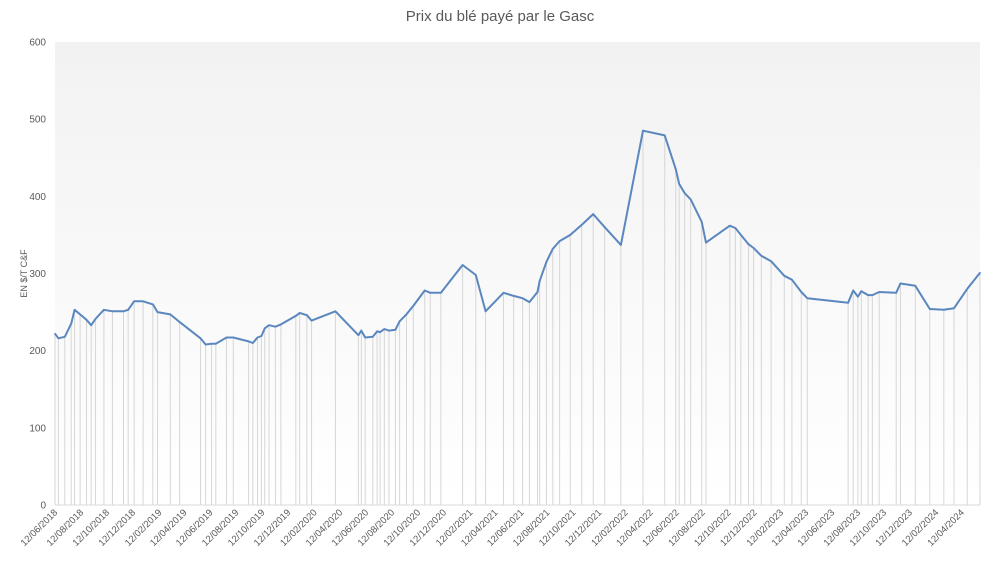 This screenshot has height=562, width=1000. What do you see at coordinates (37, 351) in the screenshot?
I see `y-tick-label: 200` at bounding box center [37, 351].